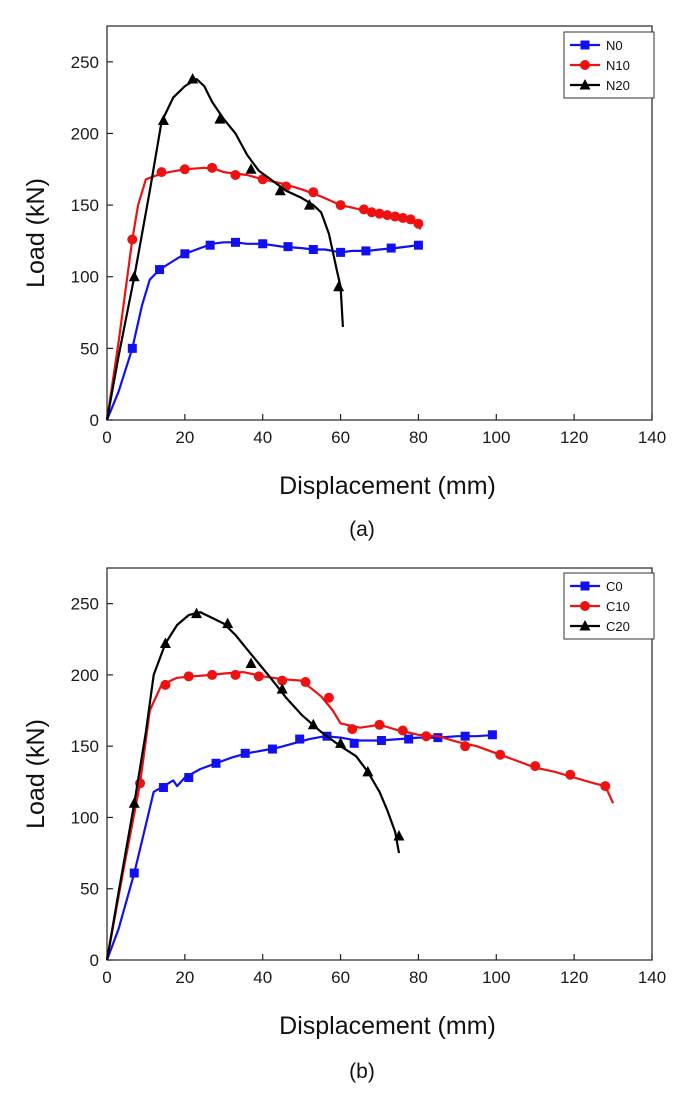  What do you see at coordinates (614, 586) in the screenshot?
I see `legend-entry: C0` at bounding box center [614, 586].